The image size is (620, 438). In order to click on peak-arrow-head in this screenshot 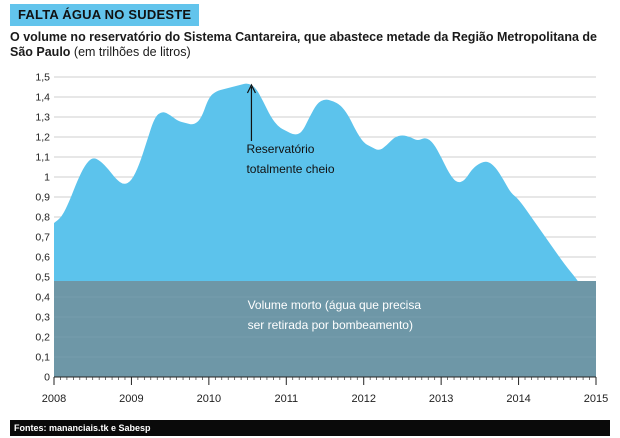, I will do `click(251, 88)`.